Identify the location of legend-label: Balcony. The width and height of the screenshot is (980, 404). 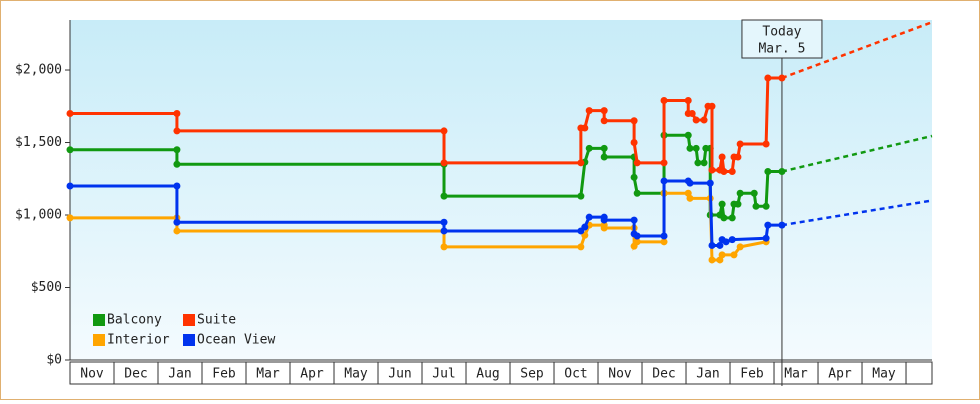
(134, 320).